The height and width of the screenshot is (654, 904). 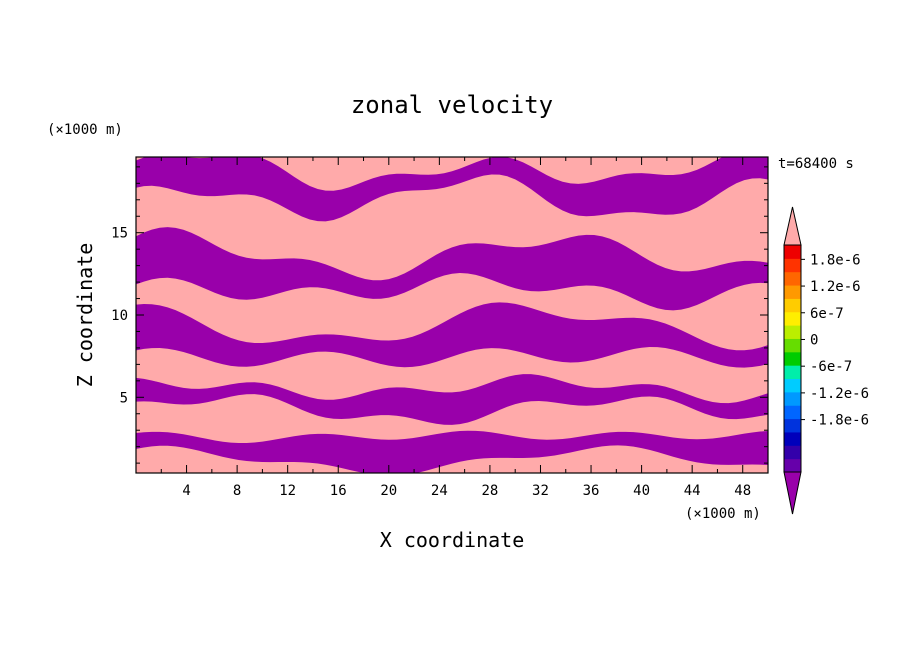 What do you see at coordinates (792, 493) in the screenshot?
I see `colorbar-min-arrow` at bounding box center [792, 493].